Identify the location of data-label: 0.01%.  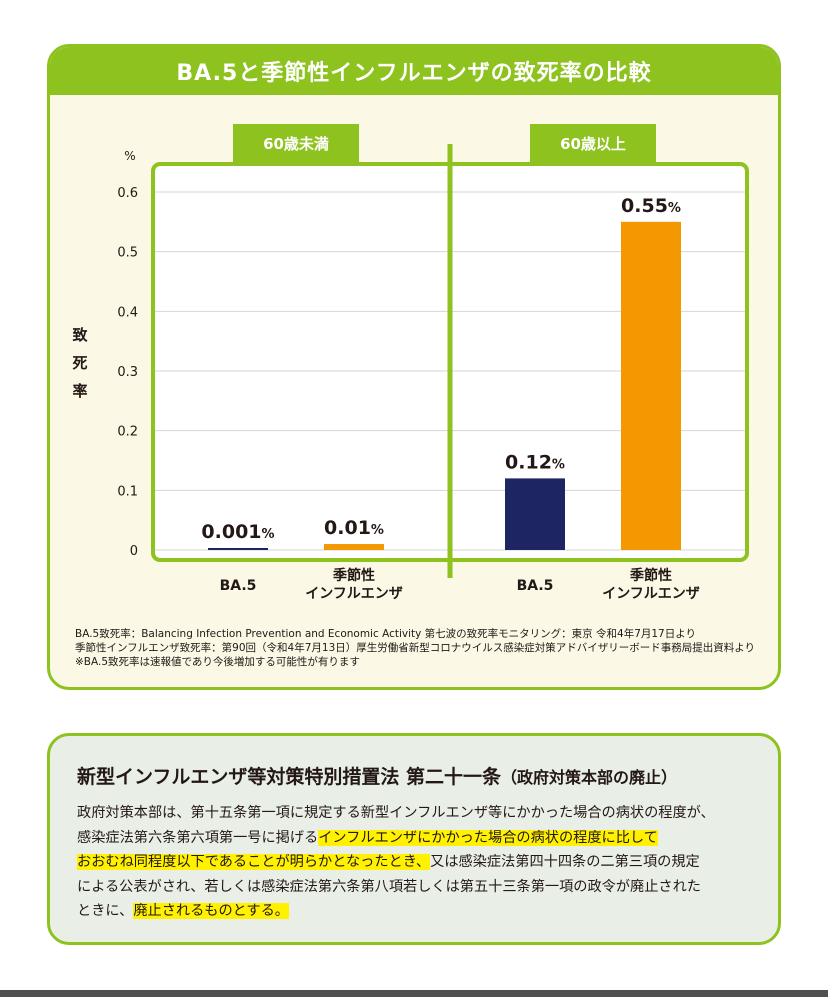
(354, 528).